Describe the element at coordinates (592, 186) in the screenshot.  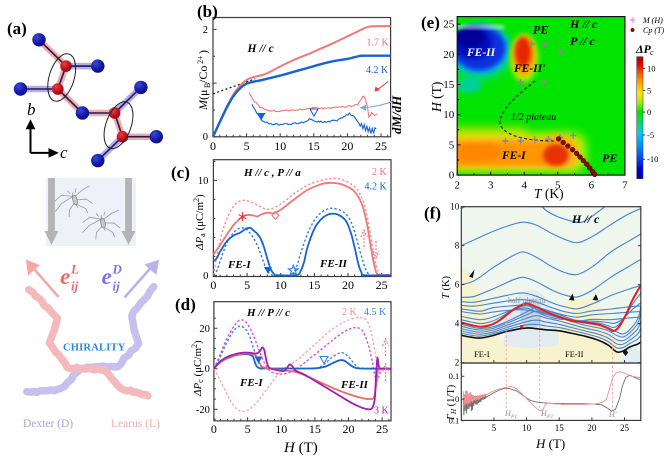
I see `svg-text: 6` at that location.